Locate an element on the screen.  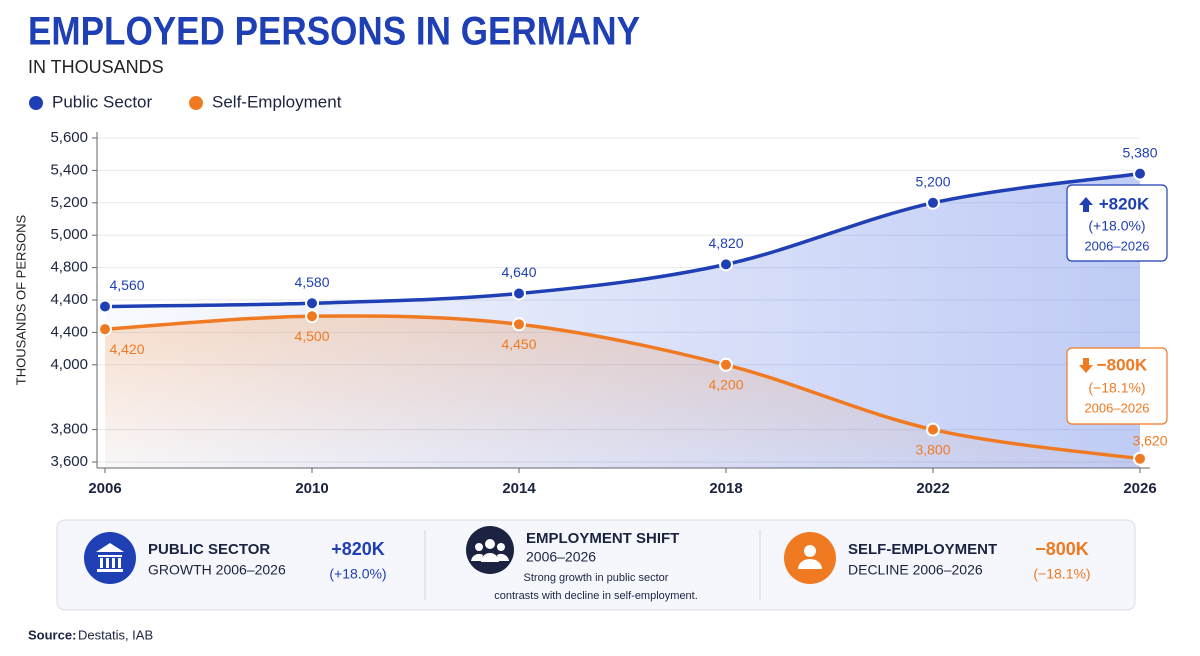
card-change: −800K is located at coordinates (1062, 549).